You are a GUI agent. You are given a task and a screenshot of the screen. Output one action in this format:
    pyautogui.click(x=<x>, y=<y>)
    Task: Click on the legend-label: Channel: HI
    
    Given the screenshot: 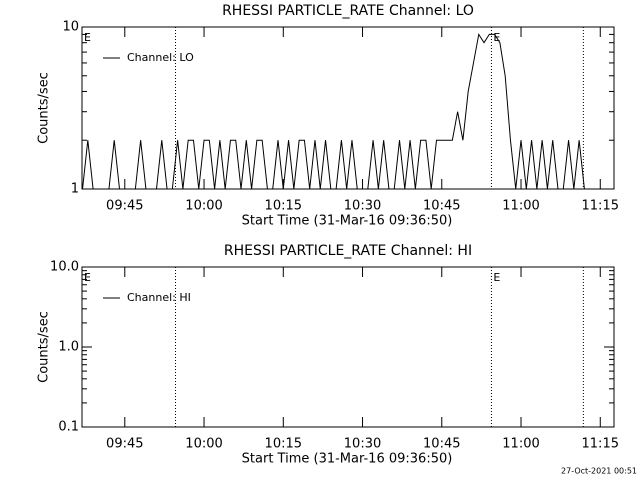 What is the action you would take?
    pyautogui.click(x=159, y=297)
    